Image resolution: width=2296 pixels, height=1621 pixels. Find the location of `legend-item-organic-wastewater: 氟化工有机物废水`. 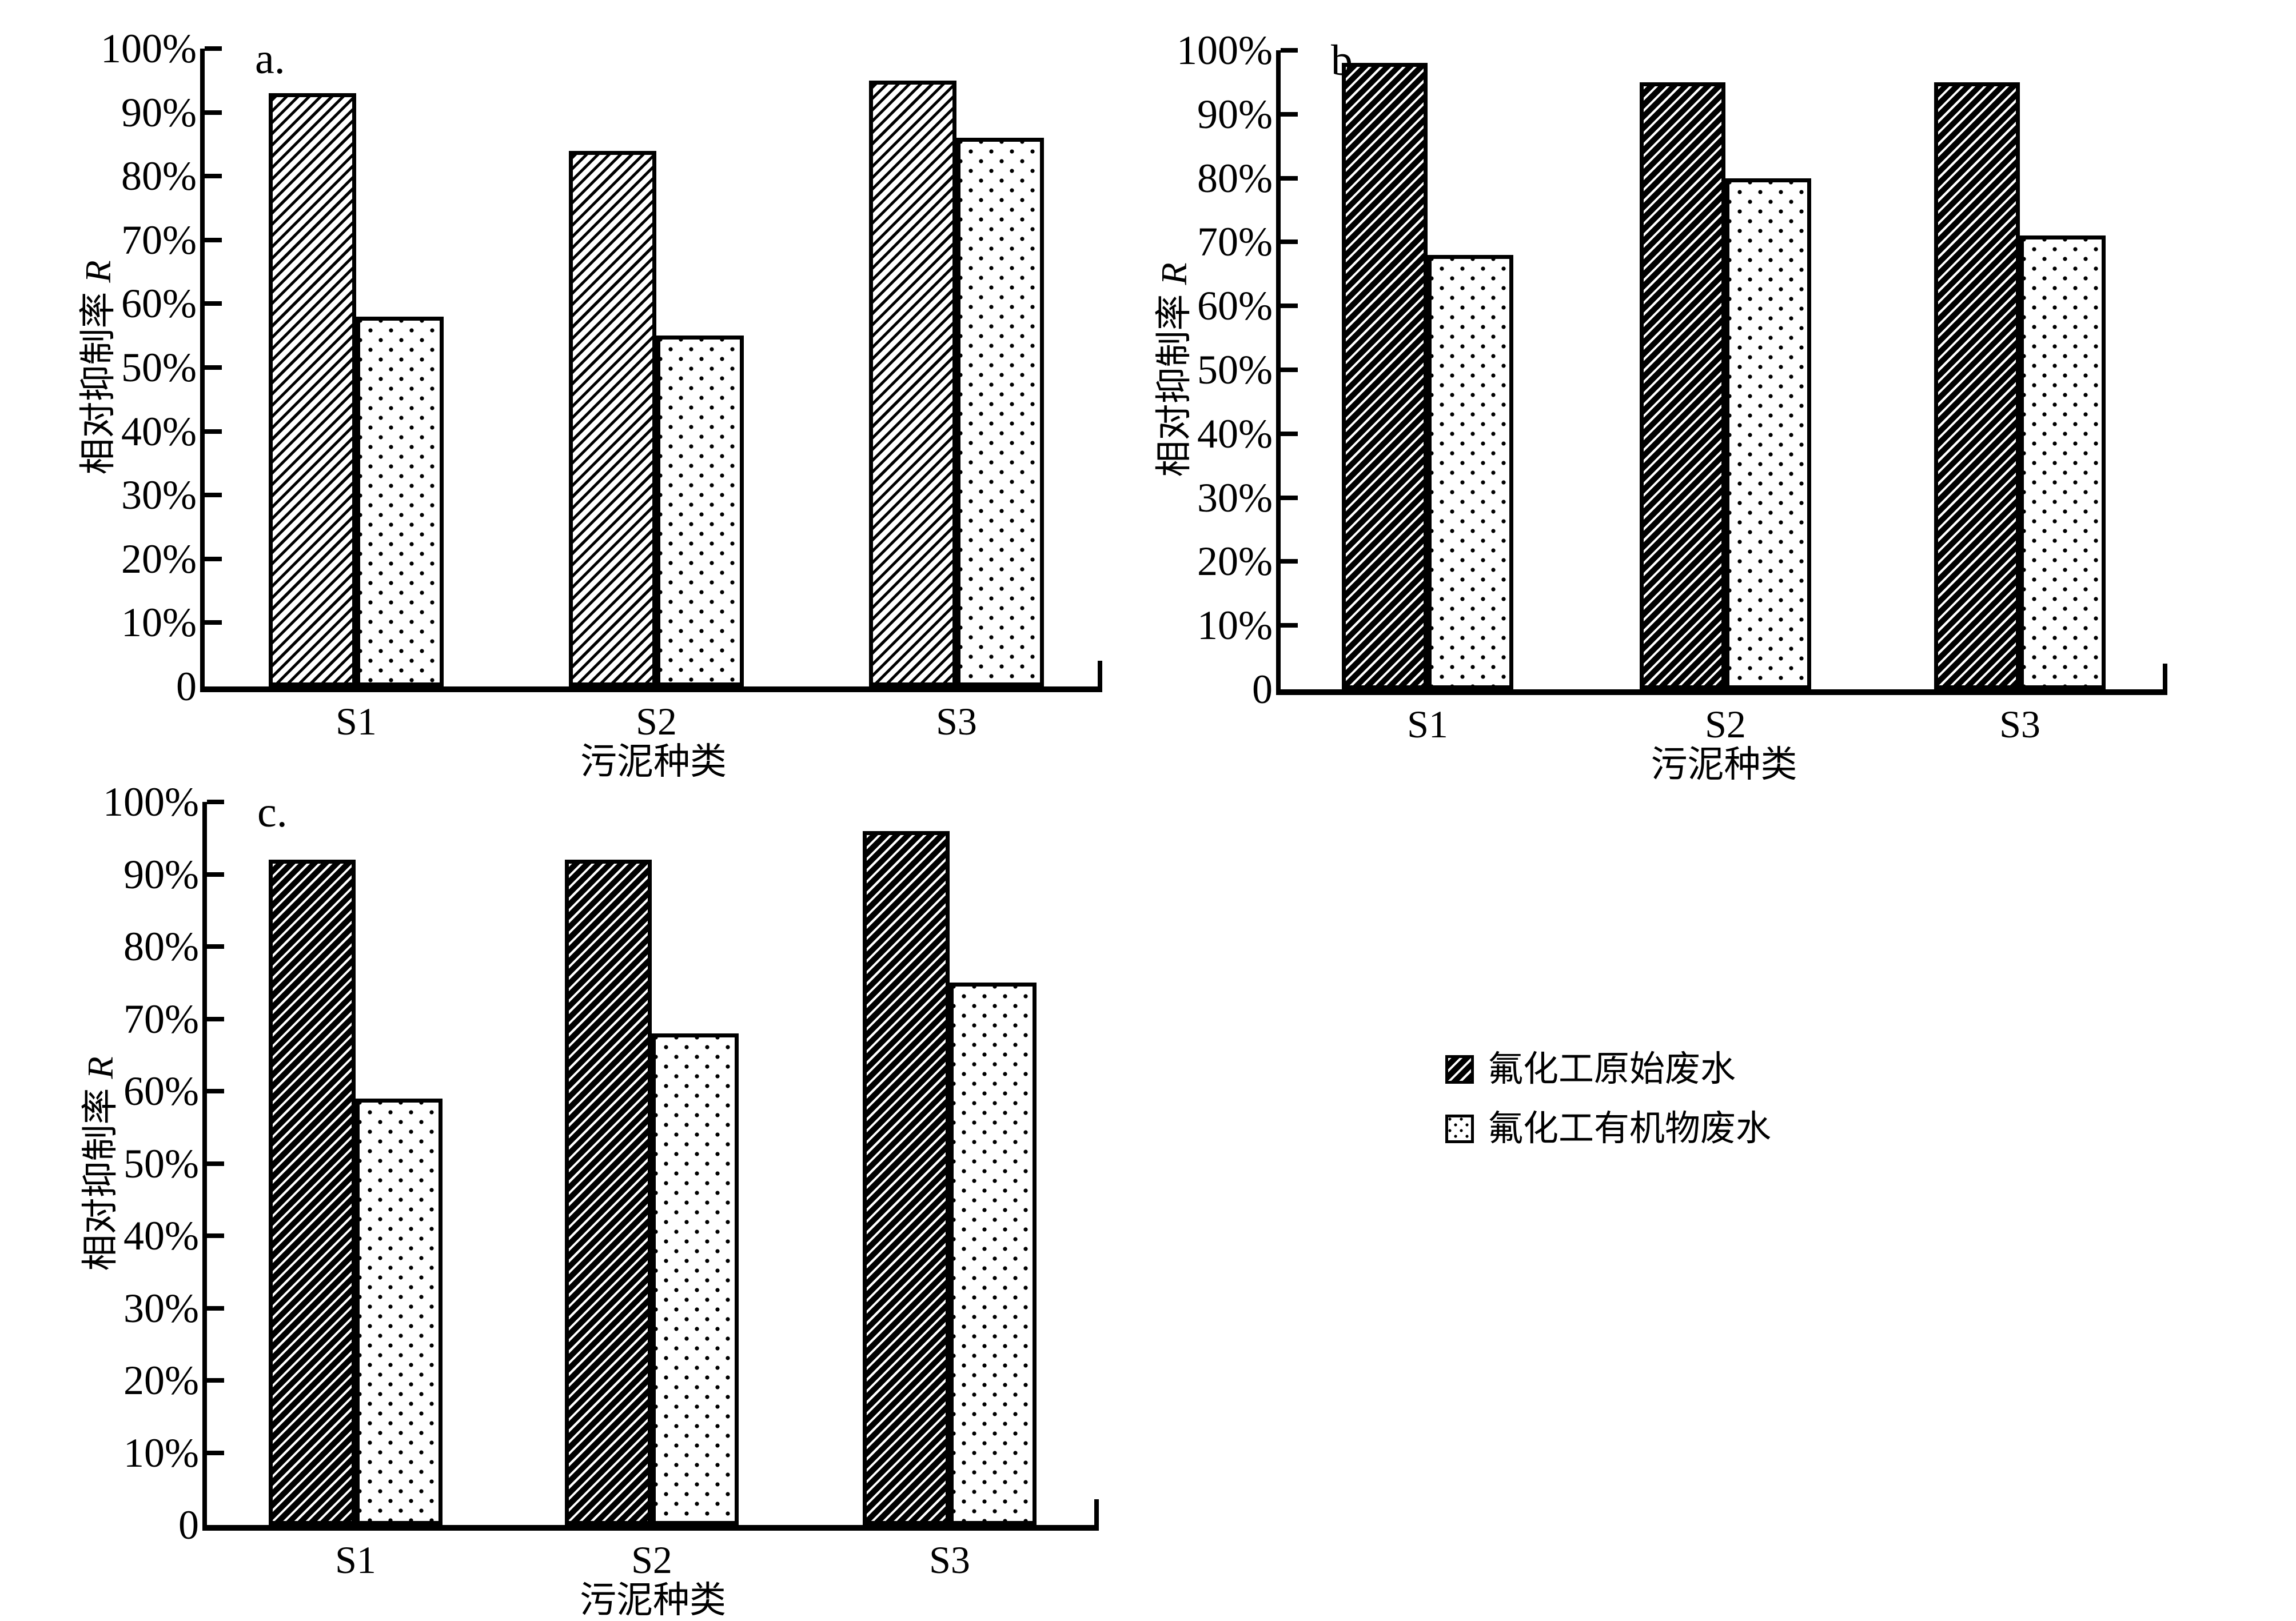

legend-item-organic-wastewater: 氟化工有机物废水 is located at coordinates (1608, 1129).